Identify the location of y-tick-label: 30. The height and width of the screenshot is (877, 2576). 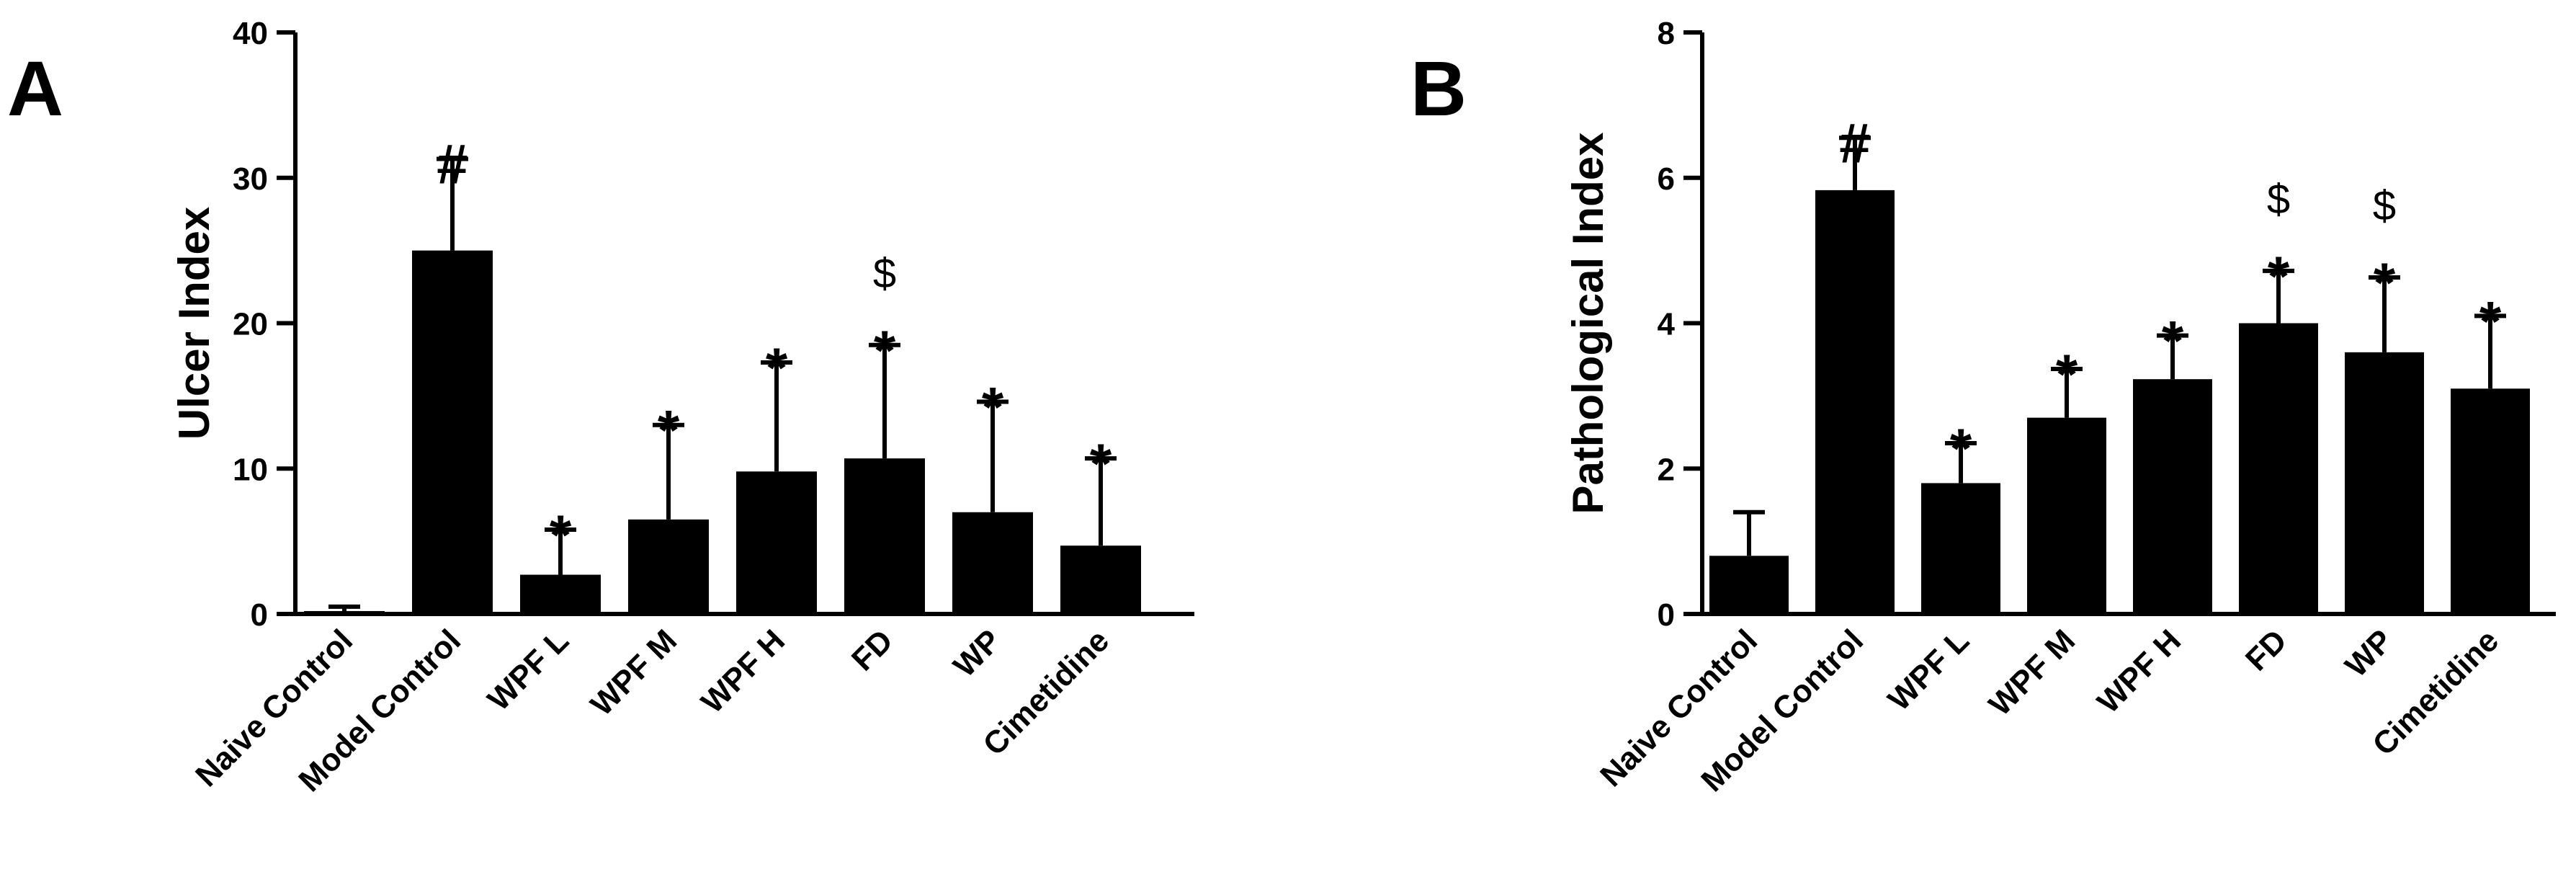
(250, 179).